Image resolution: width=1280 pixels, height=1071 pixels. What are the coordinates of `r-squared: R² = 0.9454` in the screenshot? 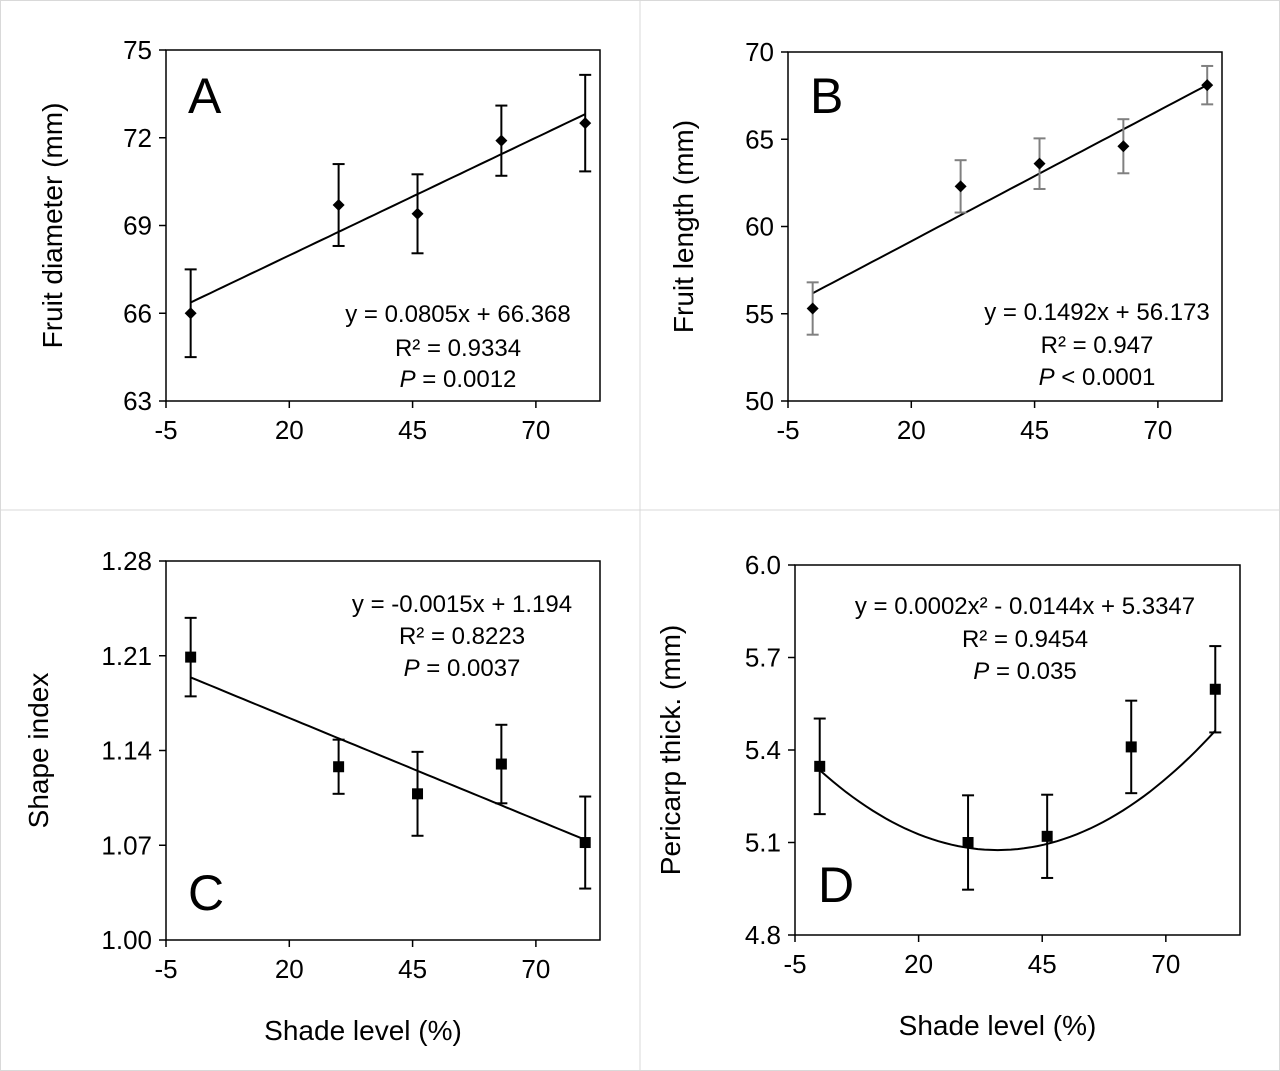 It's located at (1025, 639).